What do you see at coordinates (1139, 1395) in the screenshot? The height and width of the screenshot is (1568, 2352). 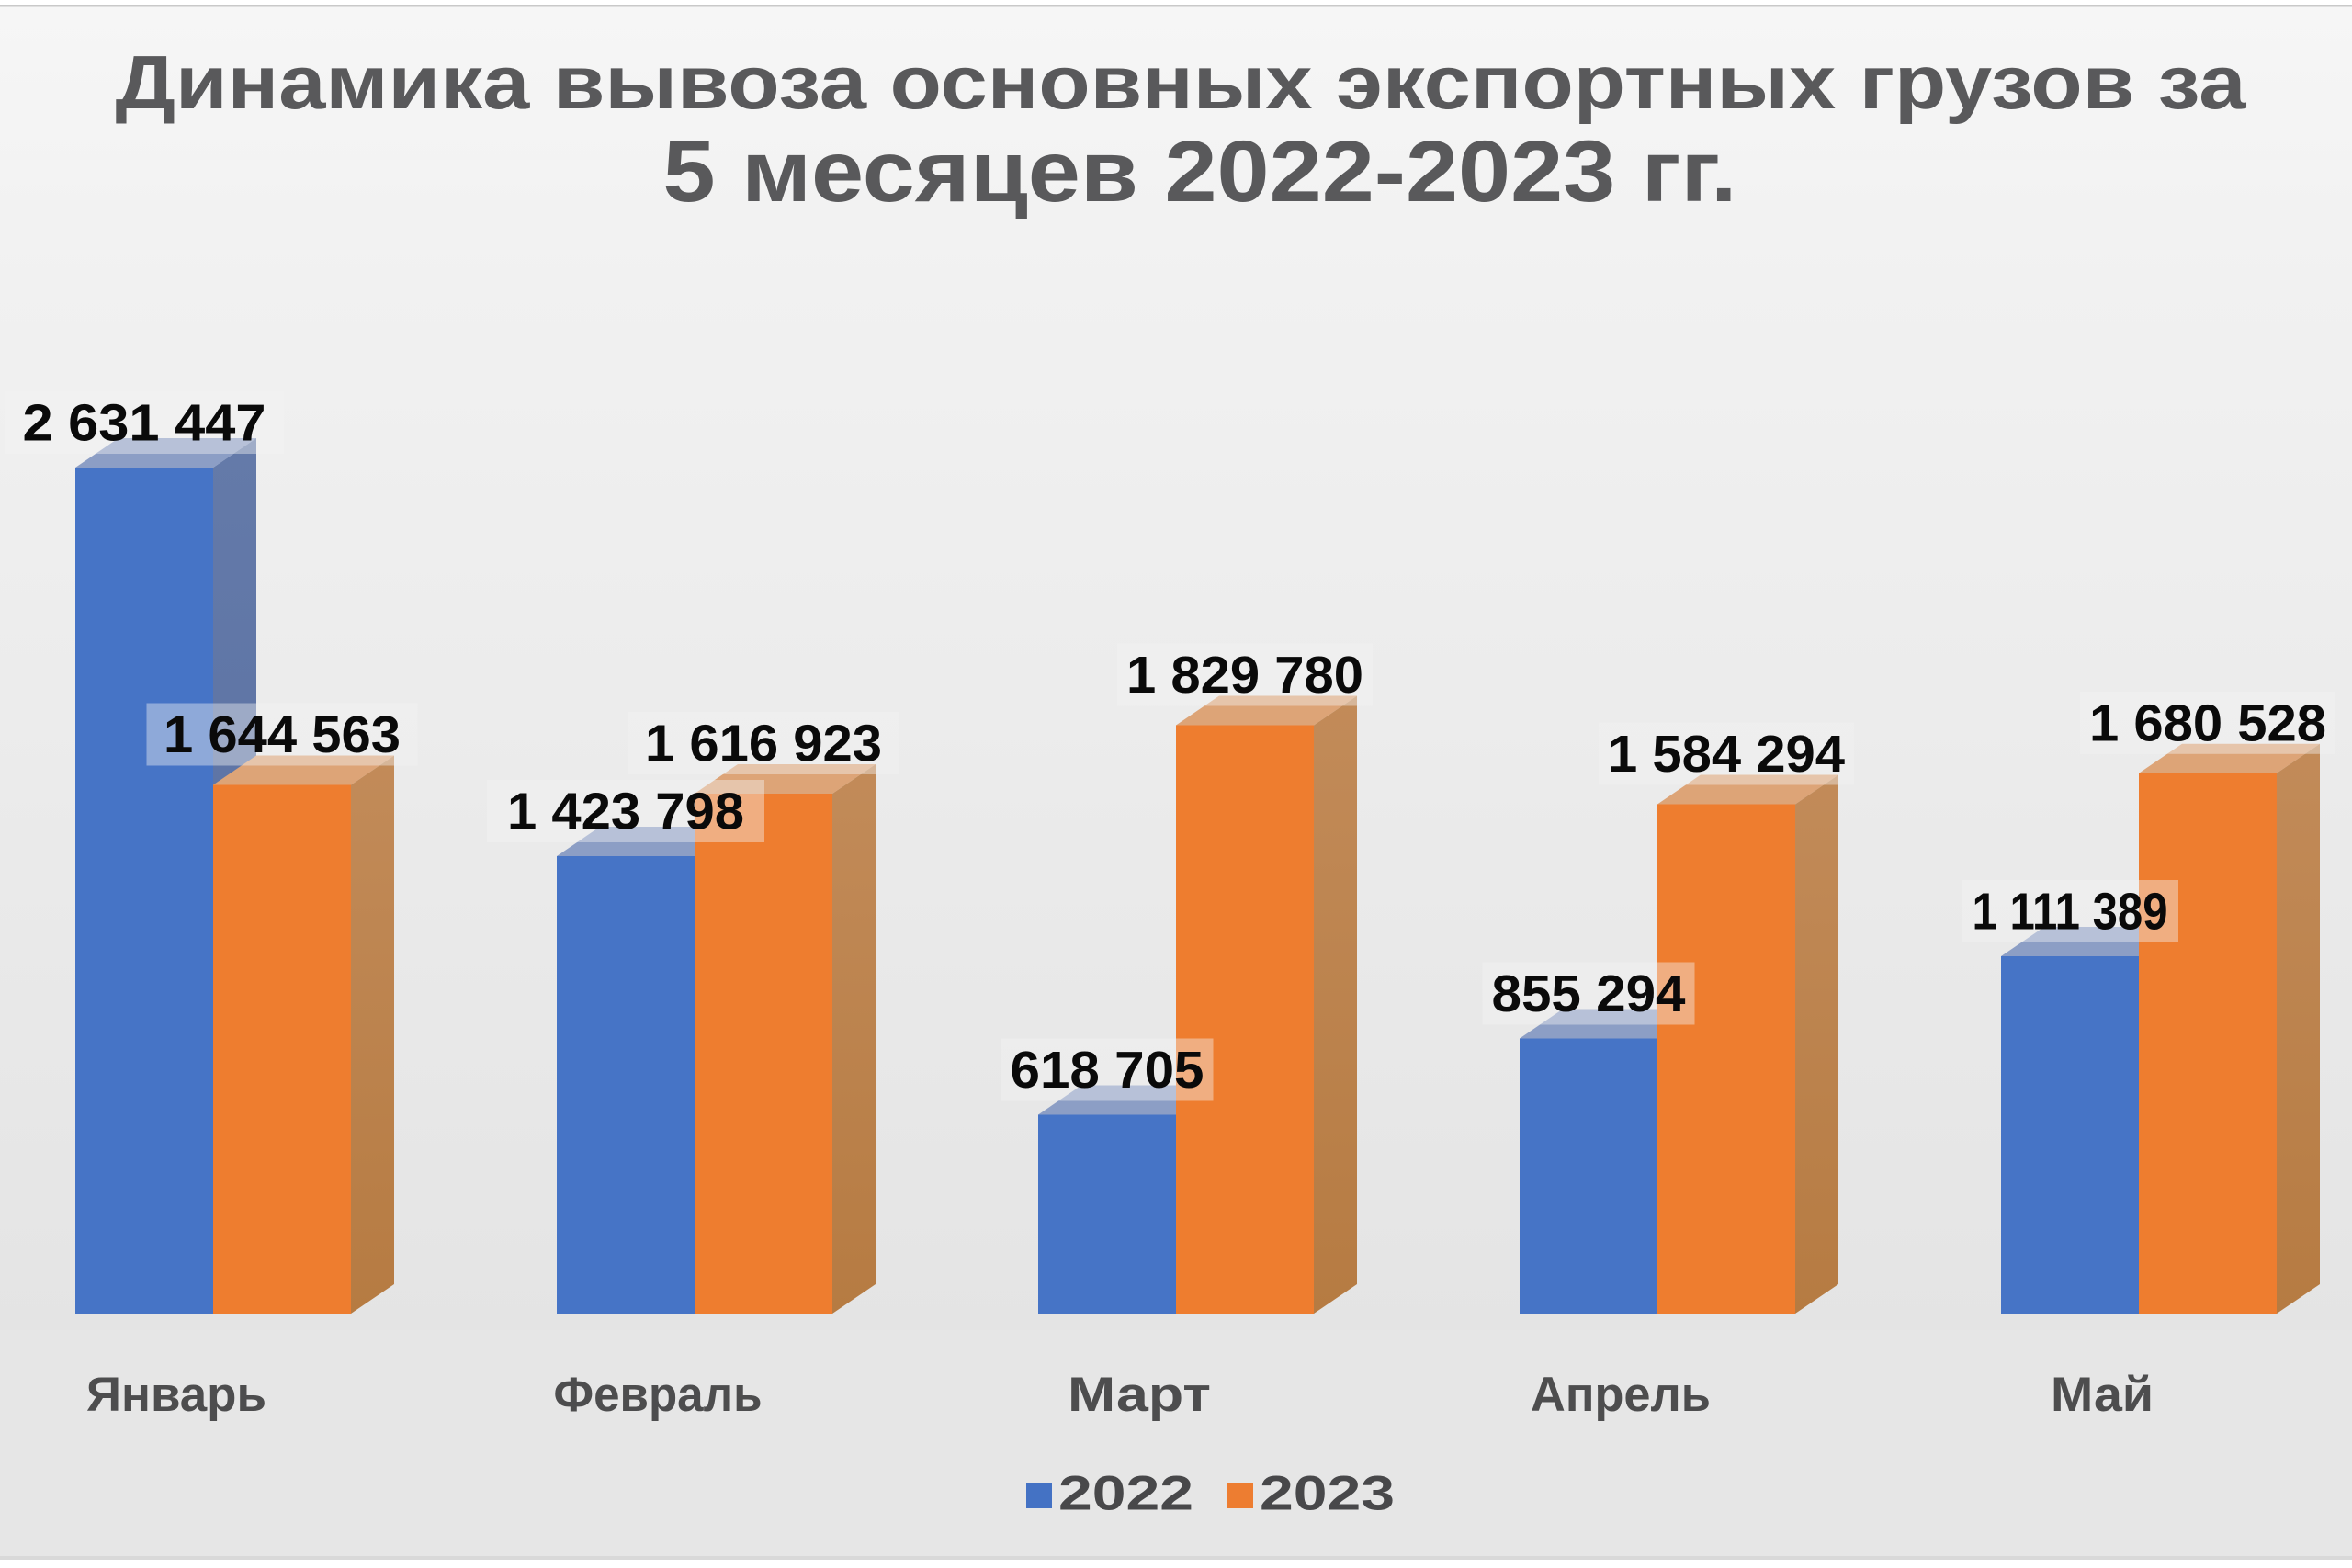 I see `svg-text: Март` at bounding box center [1139, 1395].